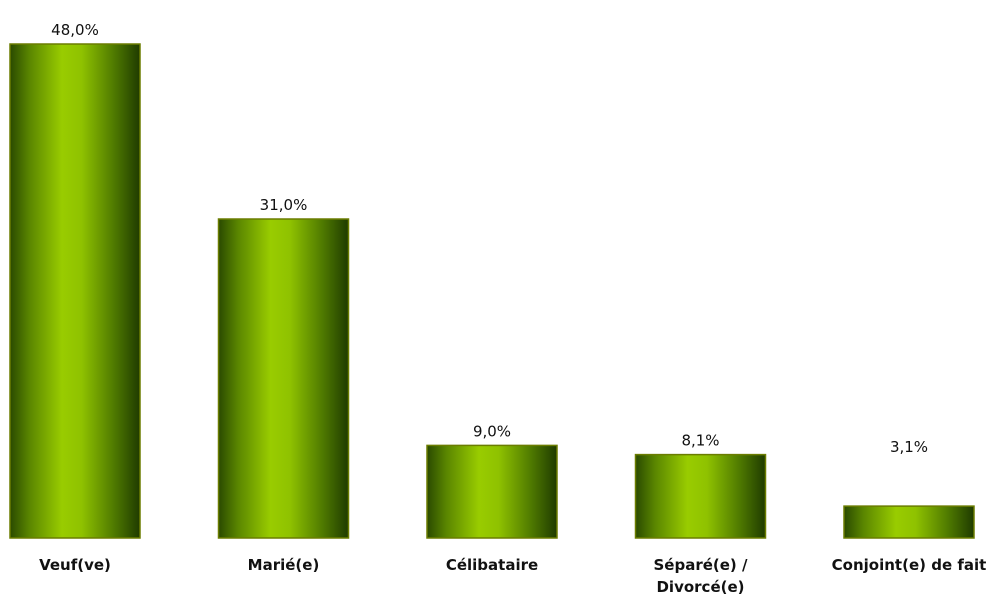 The height and width of the screenshot is (596, 1008). I want to click on category-label-1: Marié(e), so click(284, 565).